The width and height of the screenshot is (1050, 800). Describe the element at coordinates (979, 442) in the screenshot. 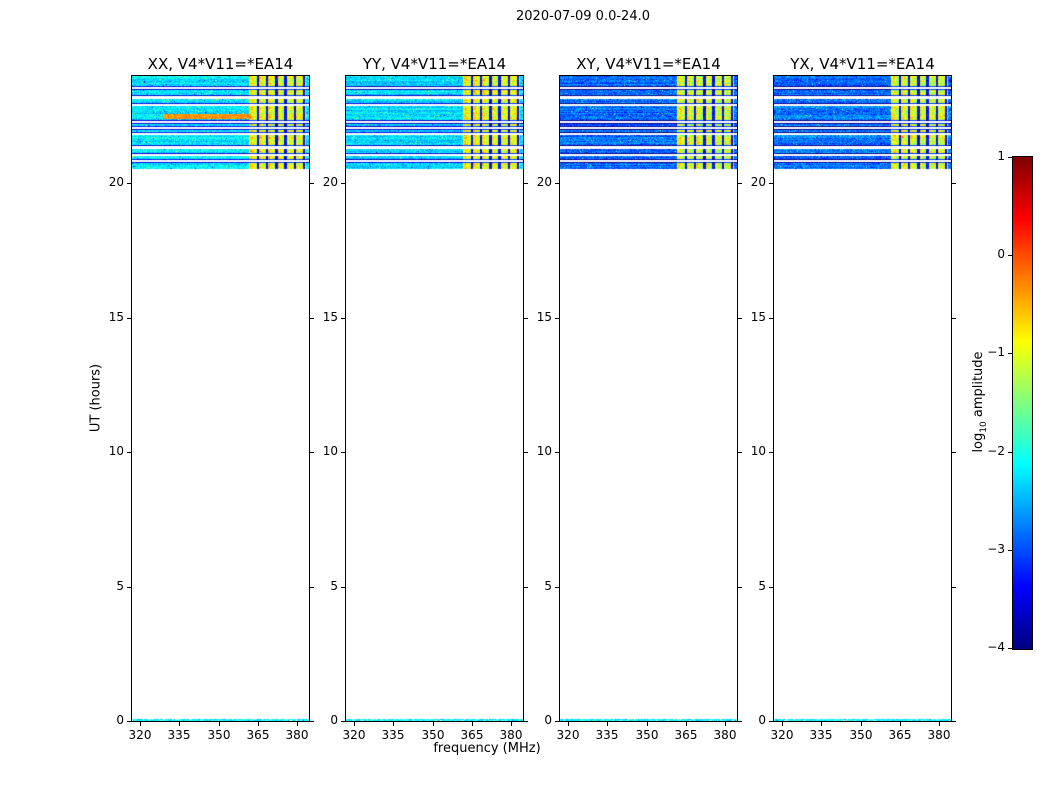

I see `colorbar-label-prefix: log` at that location.